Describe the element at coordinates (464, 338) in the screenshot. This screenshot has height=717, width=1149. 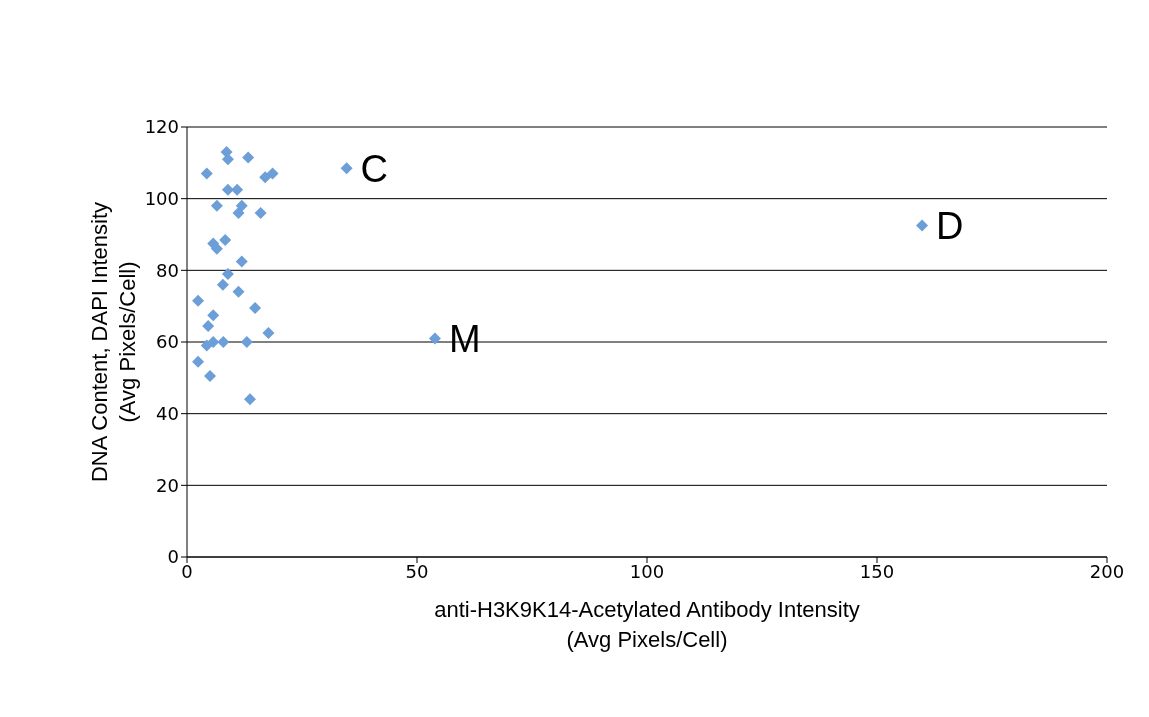
I see `annotation: M` at that location.